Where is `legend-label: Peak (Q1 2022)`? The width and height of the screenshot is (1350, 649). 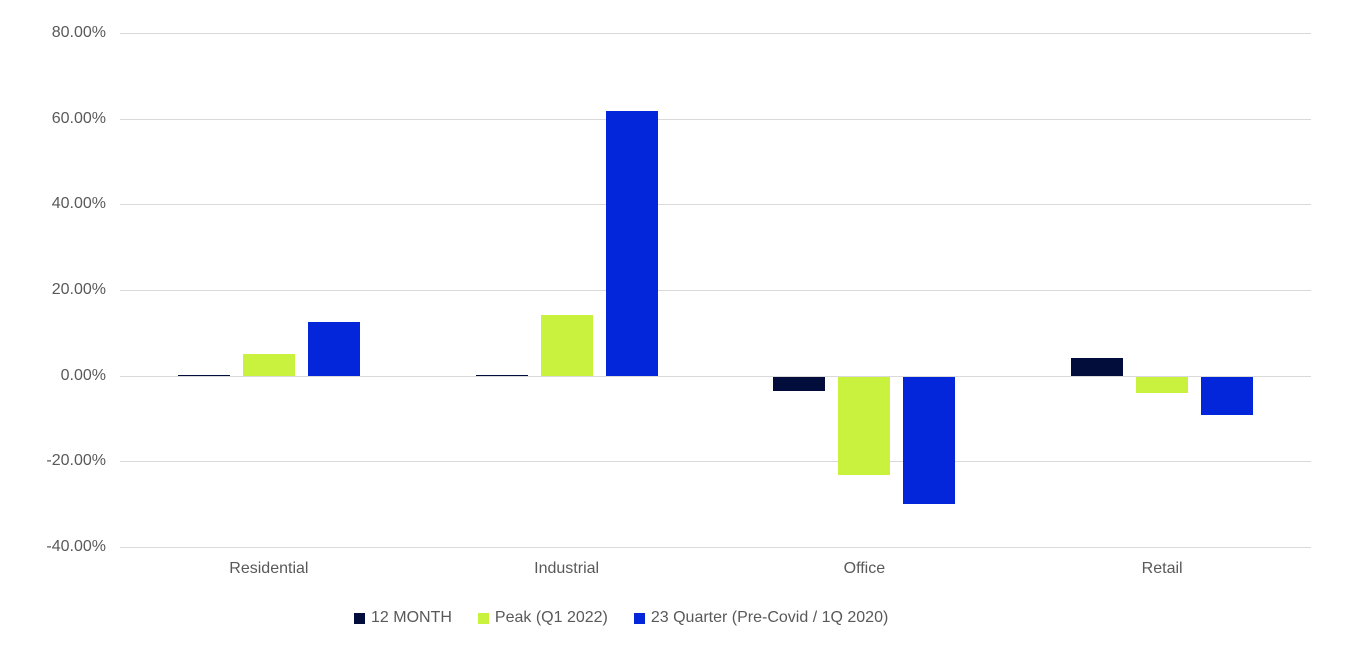
legend-label: Peak (Q1 2022) is located at coordinates (551, 617).